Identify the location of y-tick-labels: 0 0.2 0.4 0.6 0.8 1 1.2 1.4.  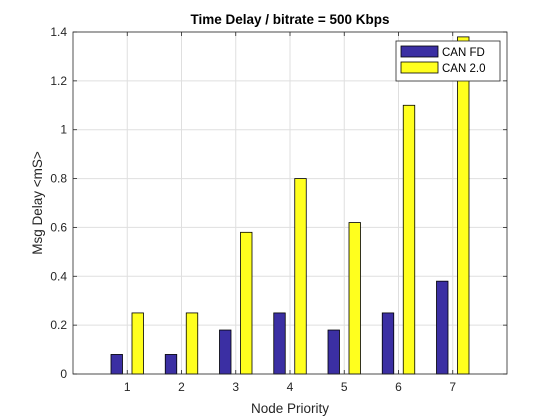
(58, 203).